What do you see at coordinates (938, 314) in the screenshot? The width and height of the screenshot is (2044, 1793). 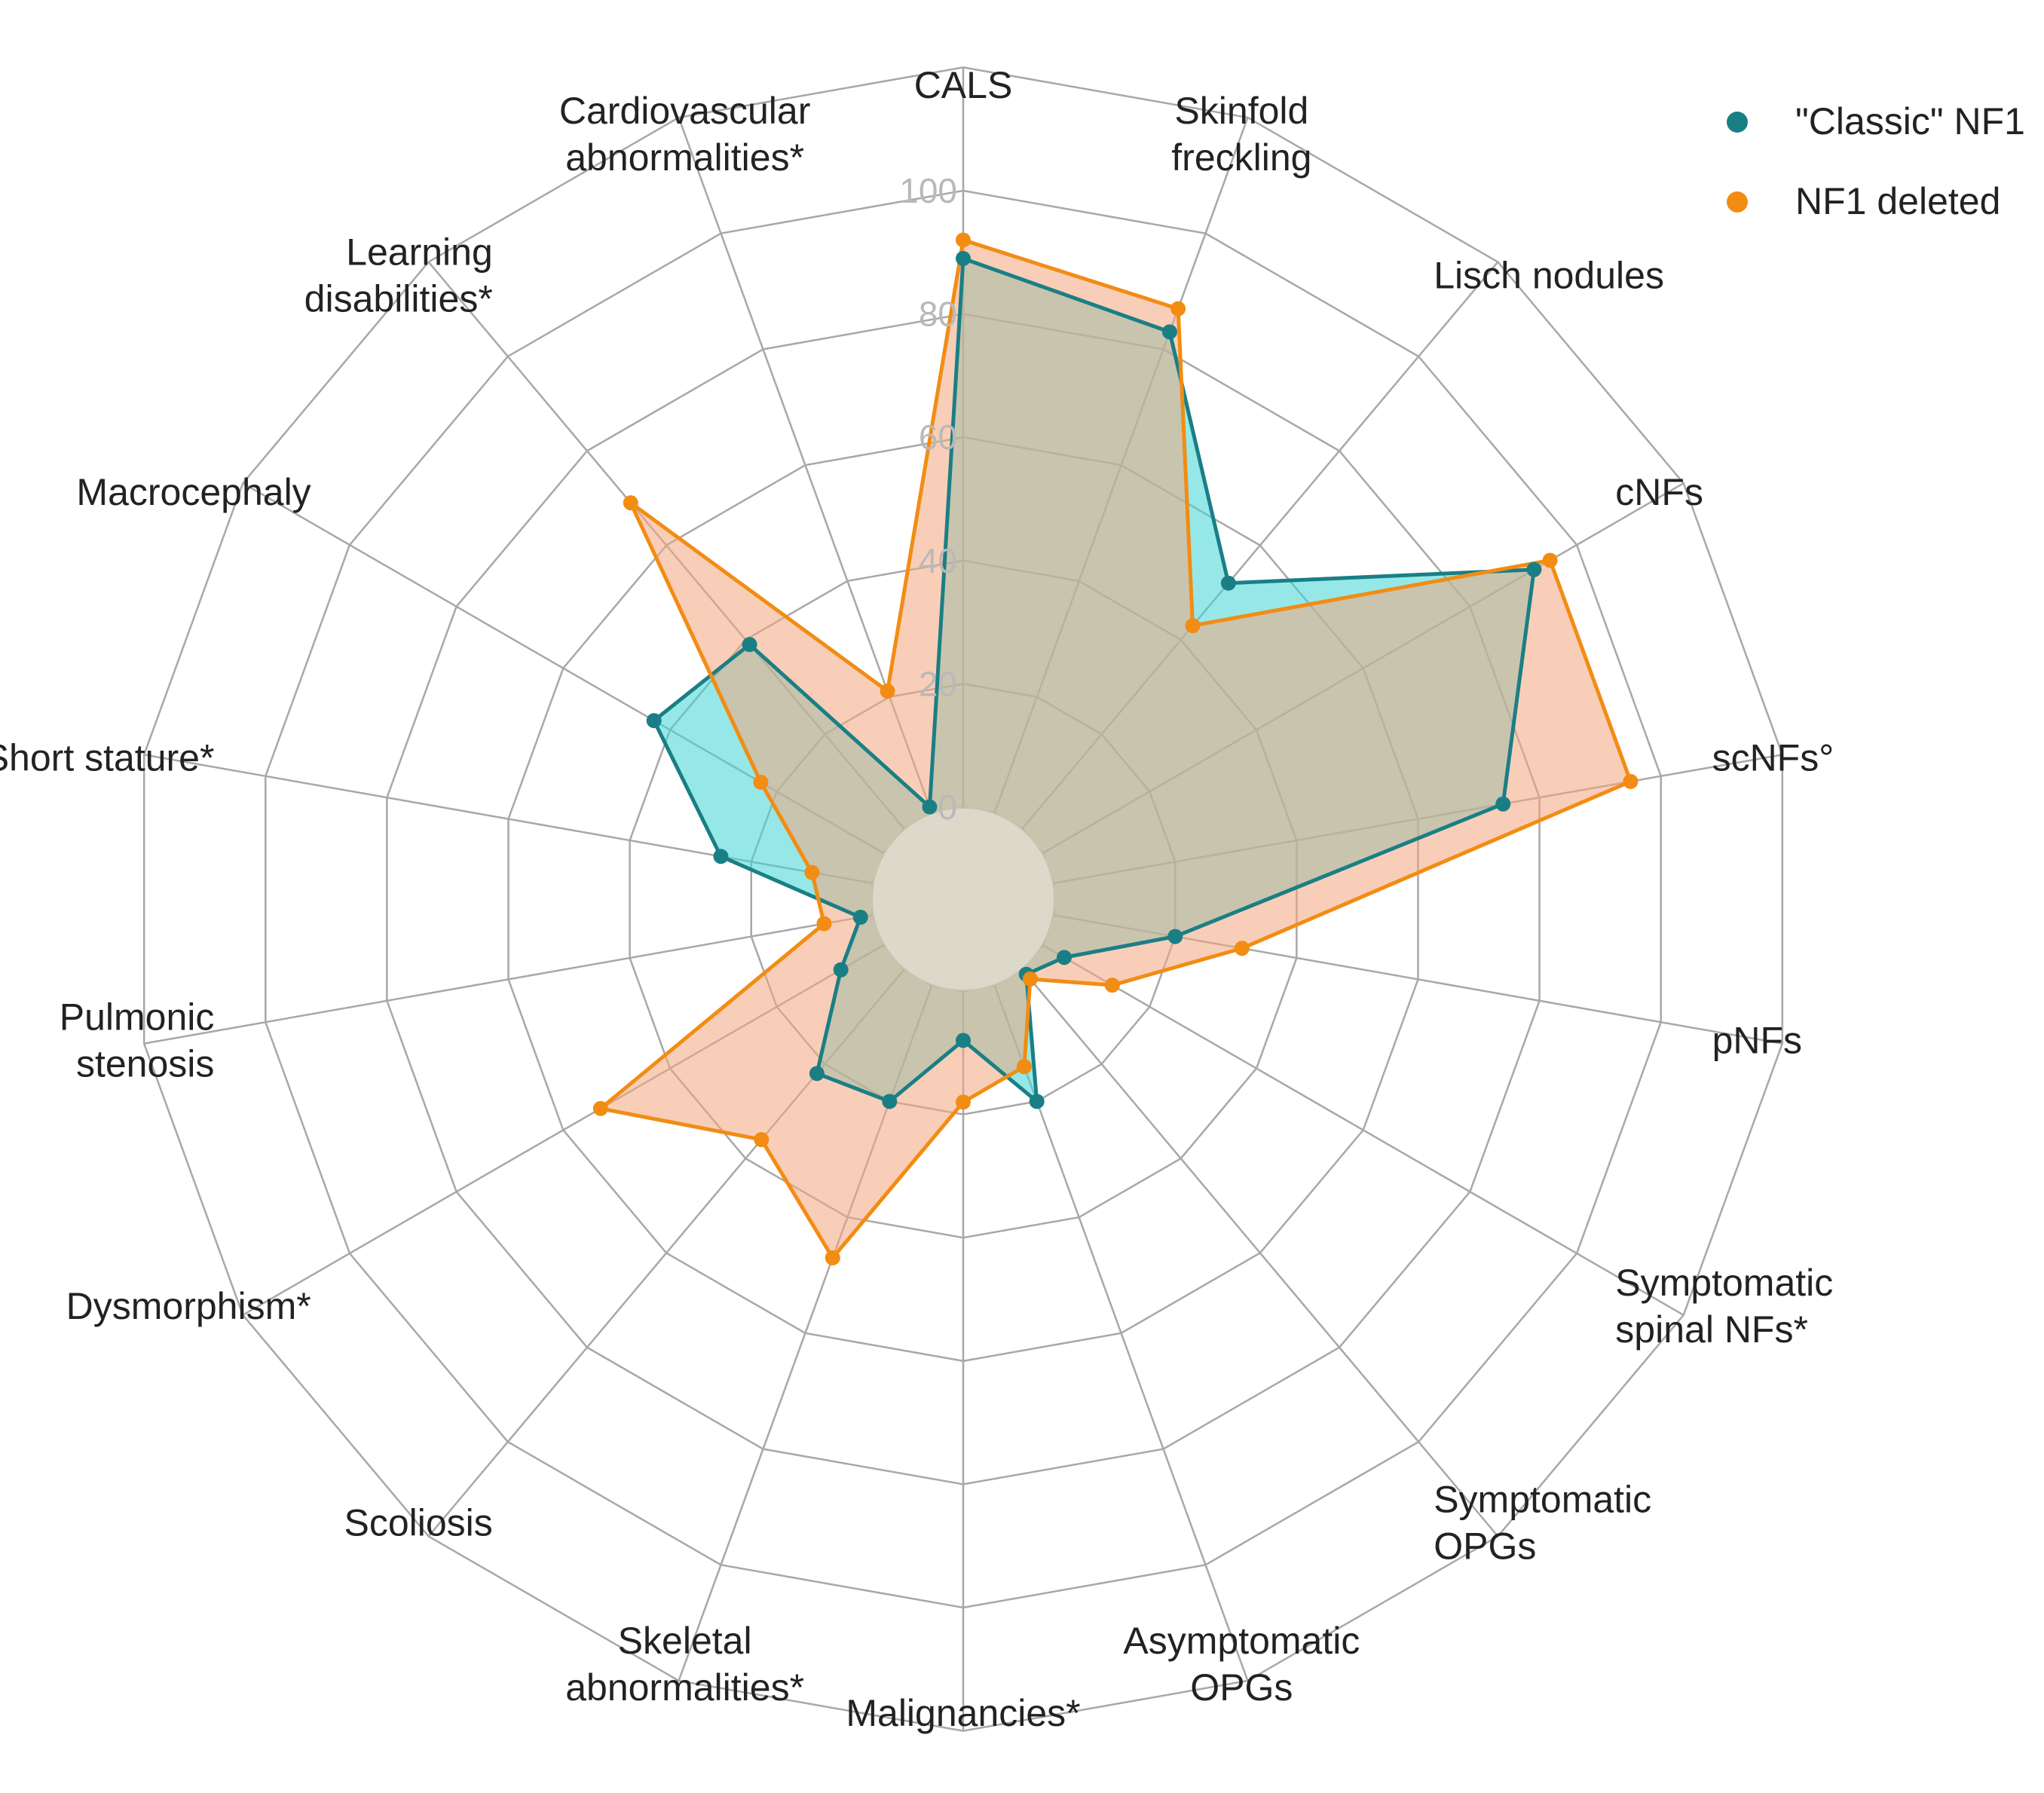 I see `tick-label: 80` at bounding box center [938, 314].